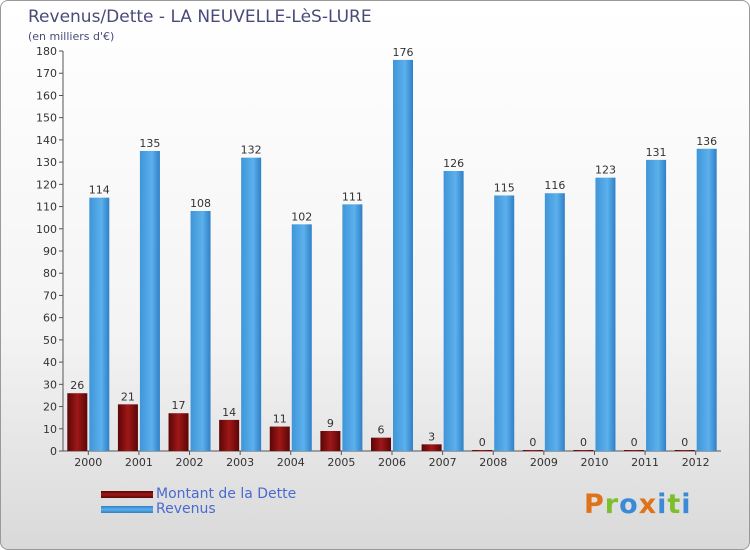  I want to click on data-label-debt: 17, so click(179, 405).